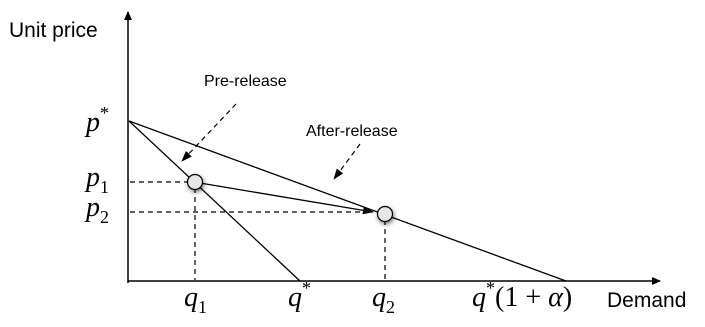 The image size is (705, 327). I want to click on pre-release-label: Pre-release, so click(245, 81).